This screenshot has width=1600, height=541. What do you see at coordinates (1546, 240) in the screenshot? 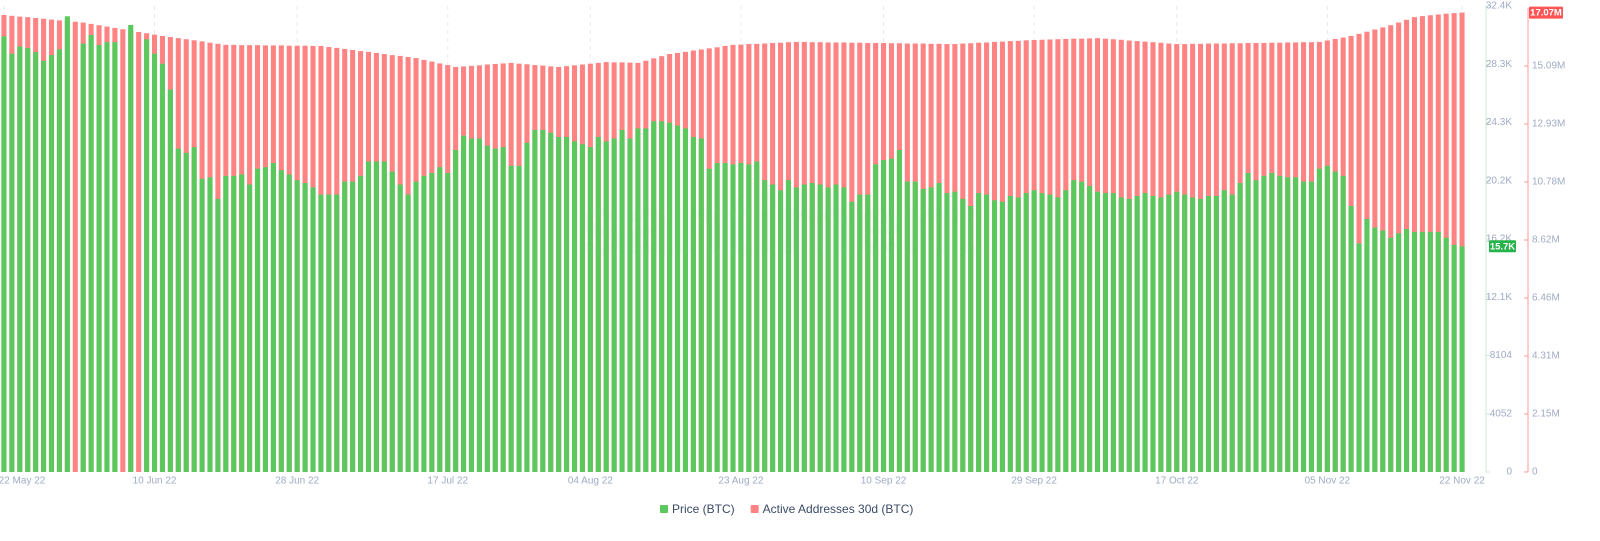
I see `y2-tick-label: 8.62M` at bounding box center [1546, 240].